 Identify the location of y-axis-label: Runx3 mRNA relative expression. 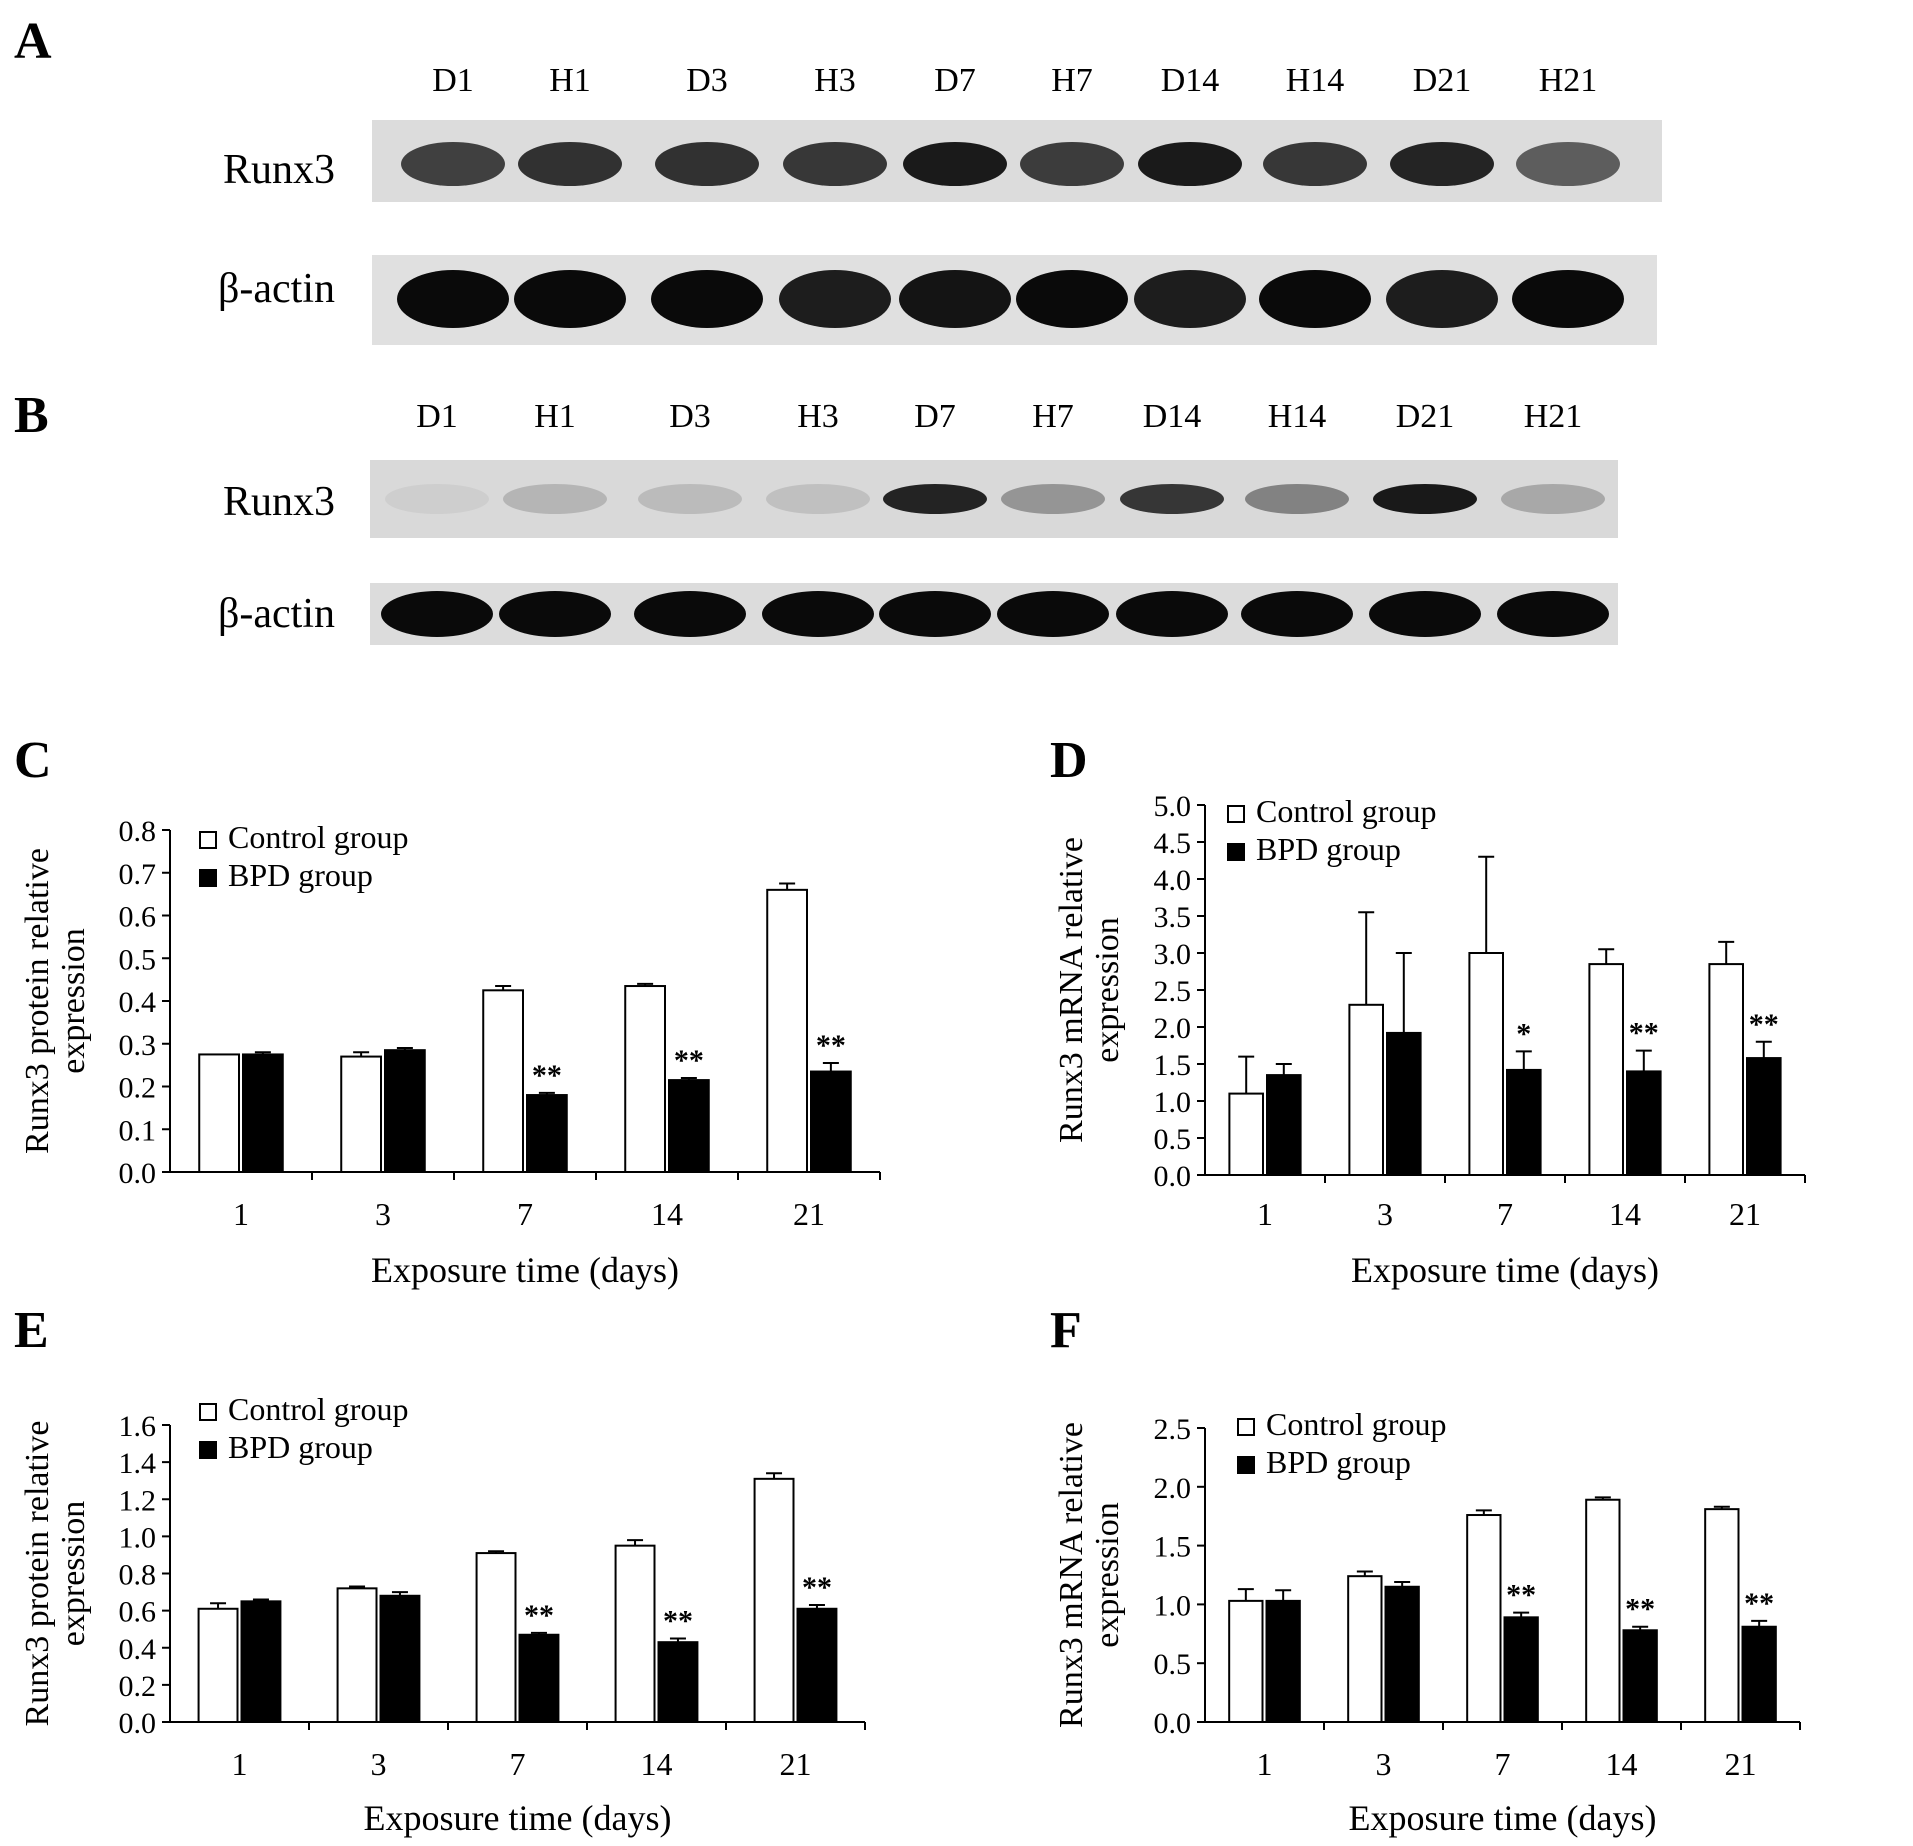
(1089, 990).